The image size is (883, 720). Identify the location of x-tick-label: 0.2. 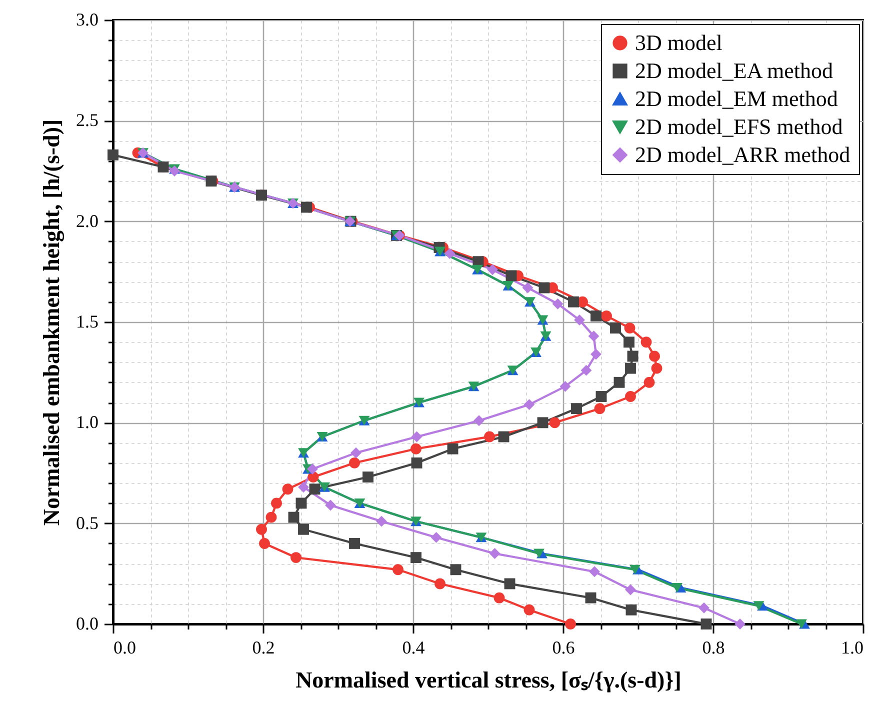
(263, 648).